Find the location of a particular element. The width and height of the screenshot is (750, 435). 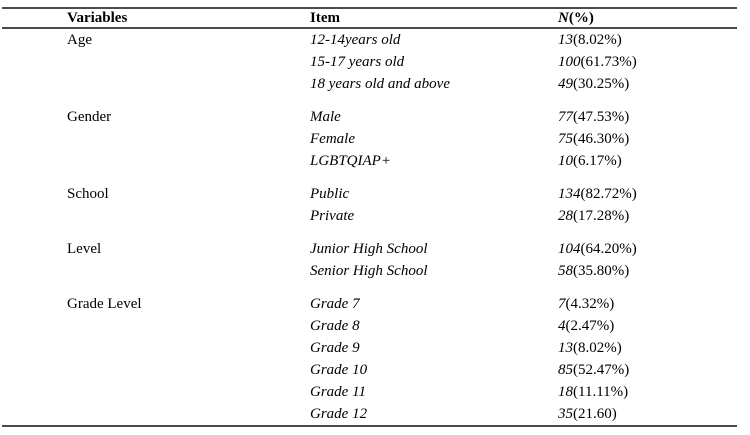

item-cell: Junior High School is located at coordinates (369, 249).